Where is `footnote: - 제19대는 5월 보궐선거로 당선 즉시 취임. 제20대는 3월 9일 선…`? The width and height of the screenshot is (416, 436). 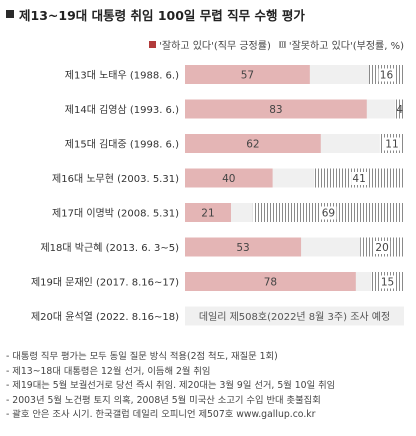
footnote: - 제19대는 5월 보궐선거로 당선 즉시 취임. 제20대는 3월 9일 선… is located at coordinates (171, 386).